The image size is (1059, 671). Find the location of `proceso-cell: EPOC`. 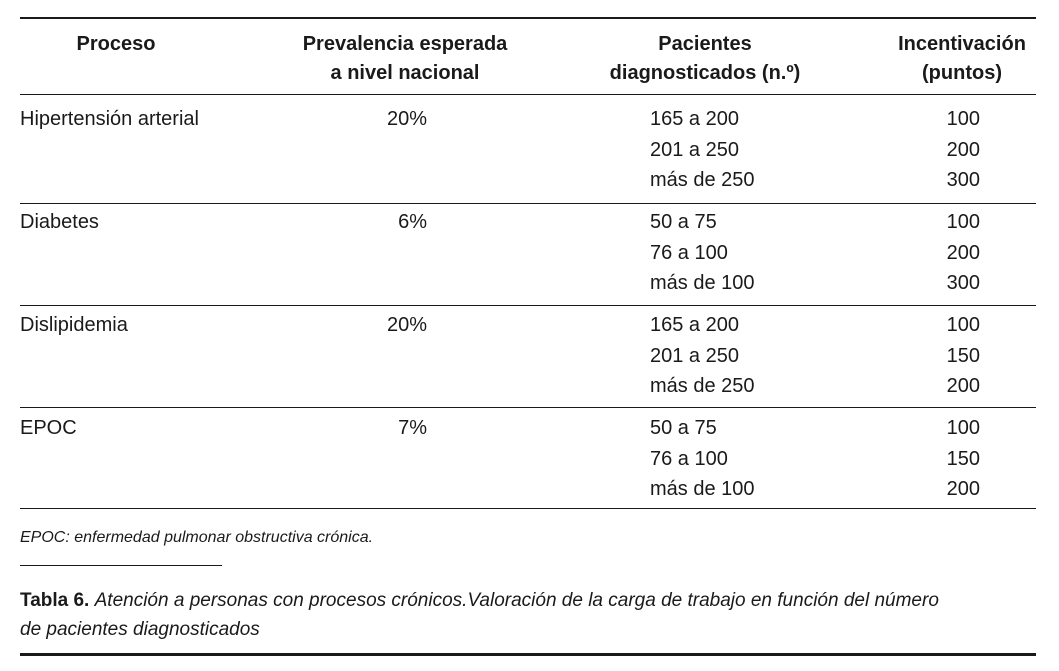

proceso-cell: EPOC is located at coordinates (48, 428).